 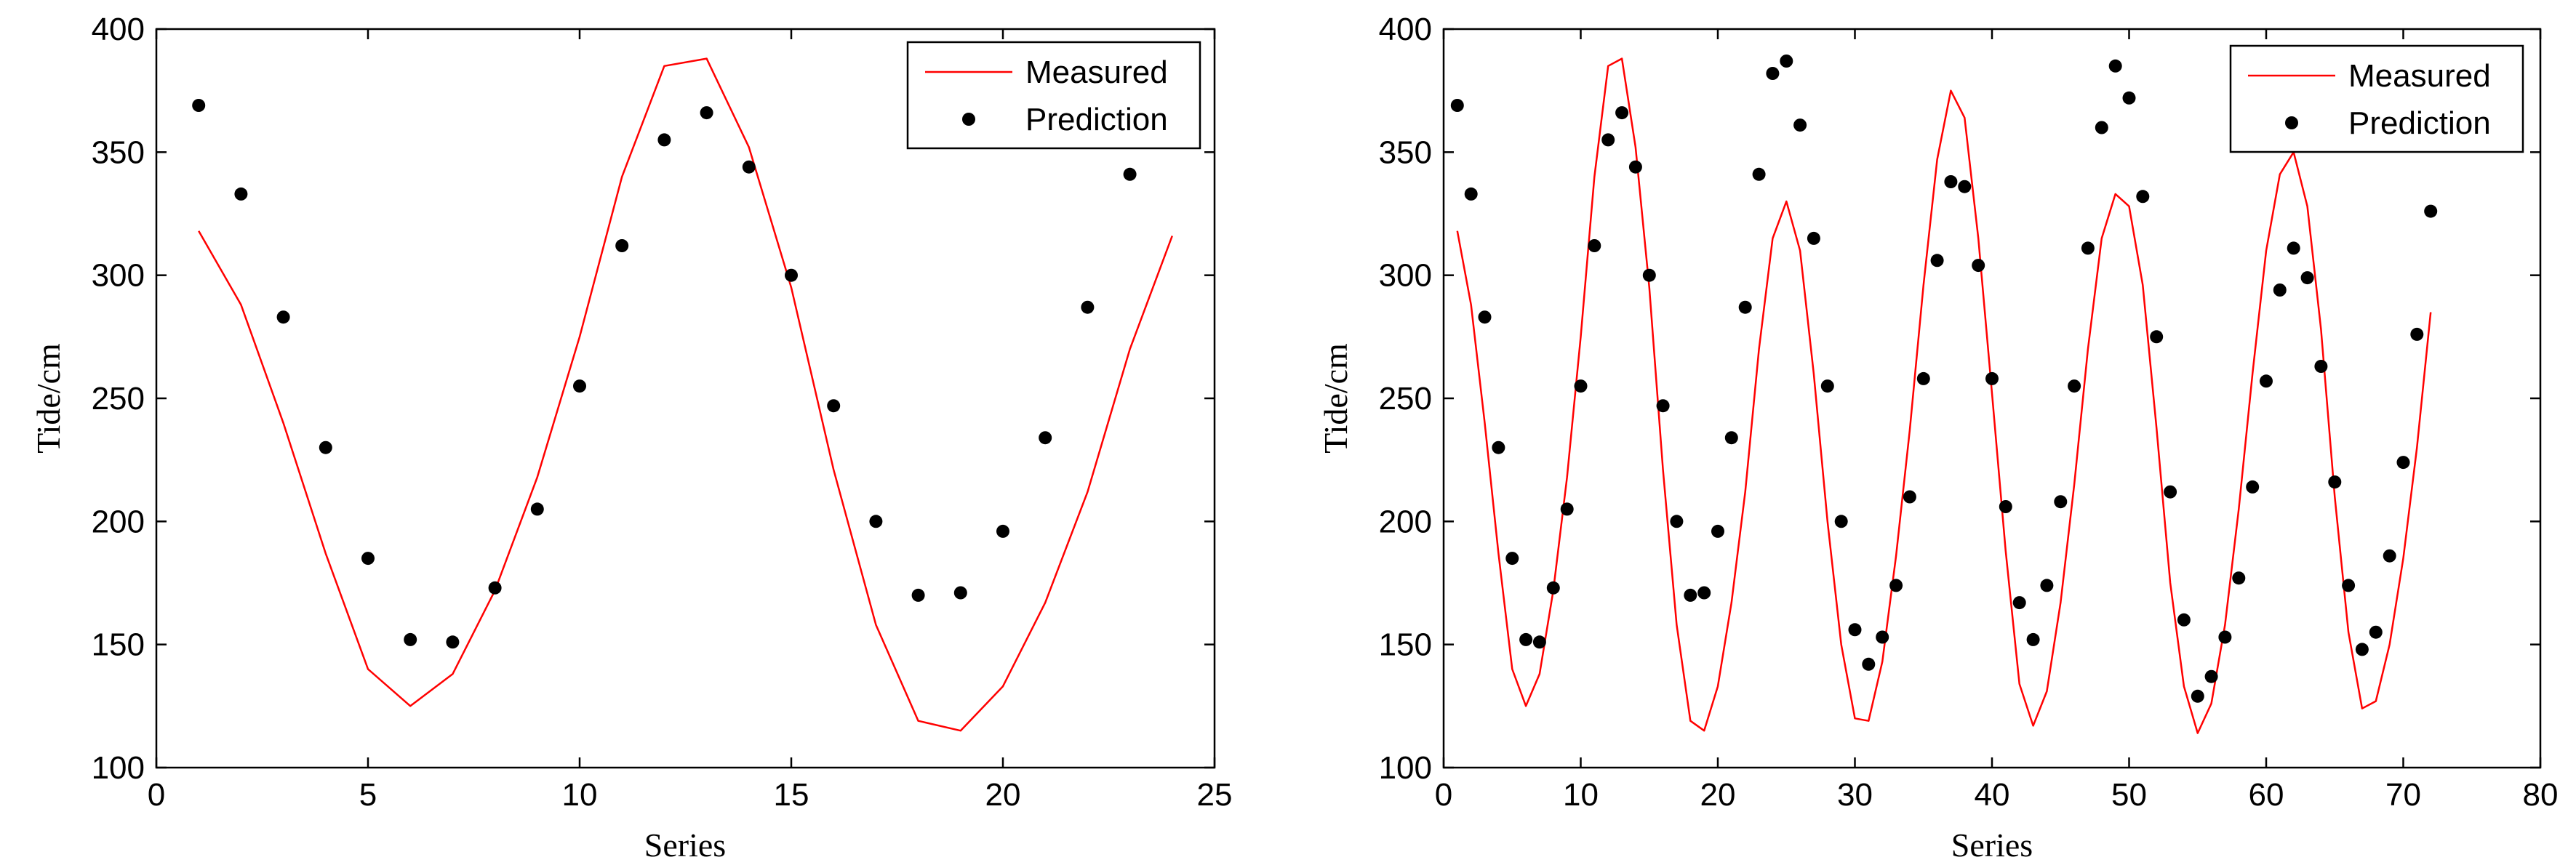 I want to click on y-tick-label: 150, so click(x=1405, y=645).